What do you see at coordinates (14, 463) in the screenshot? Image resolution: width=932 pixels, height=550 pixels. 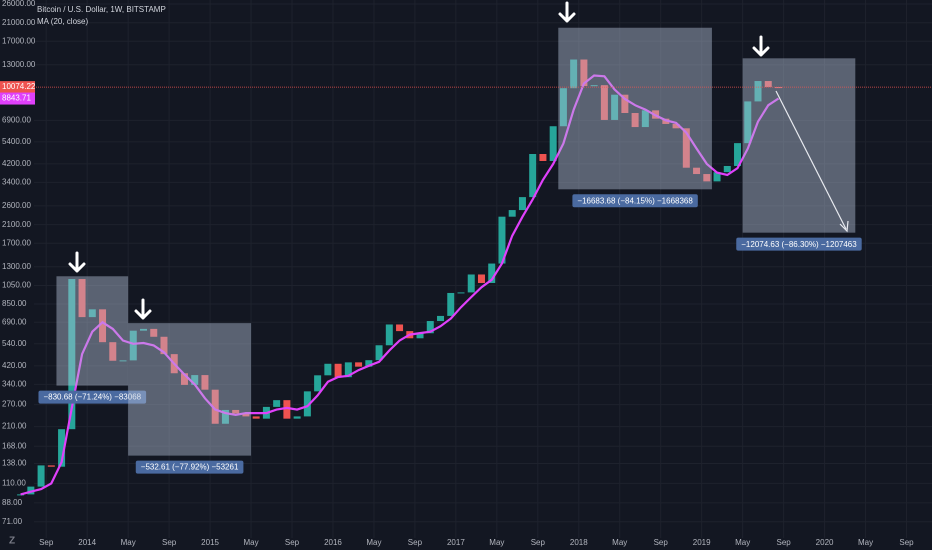 I see `y-tick-label: 138.00` at bounding box center [14, 463].